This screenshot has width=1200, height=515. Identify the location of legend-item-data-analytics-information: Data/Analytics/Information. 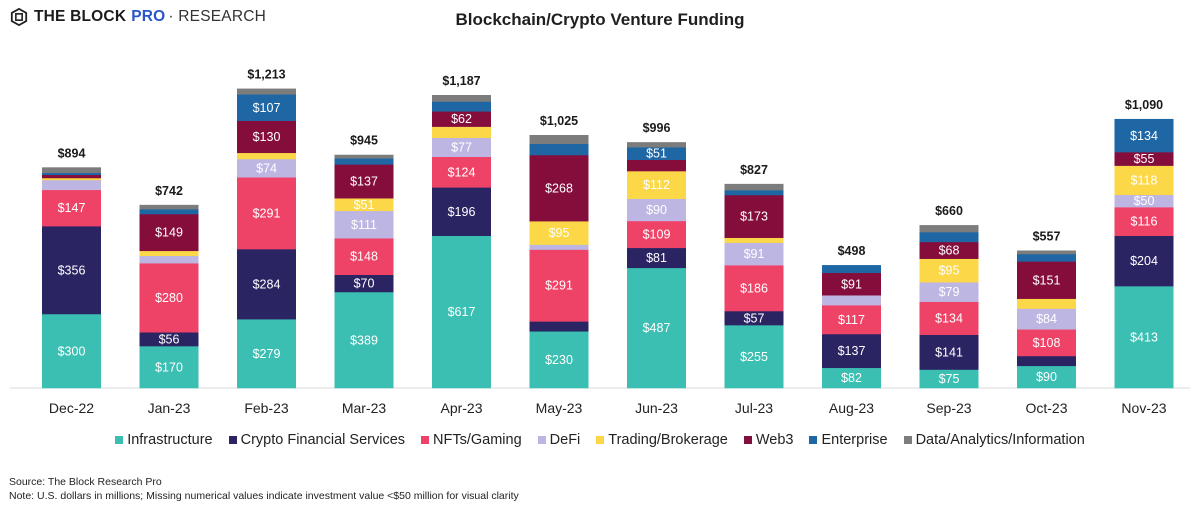
(994, 440).